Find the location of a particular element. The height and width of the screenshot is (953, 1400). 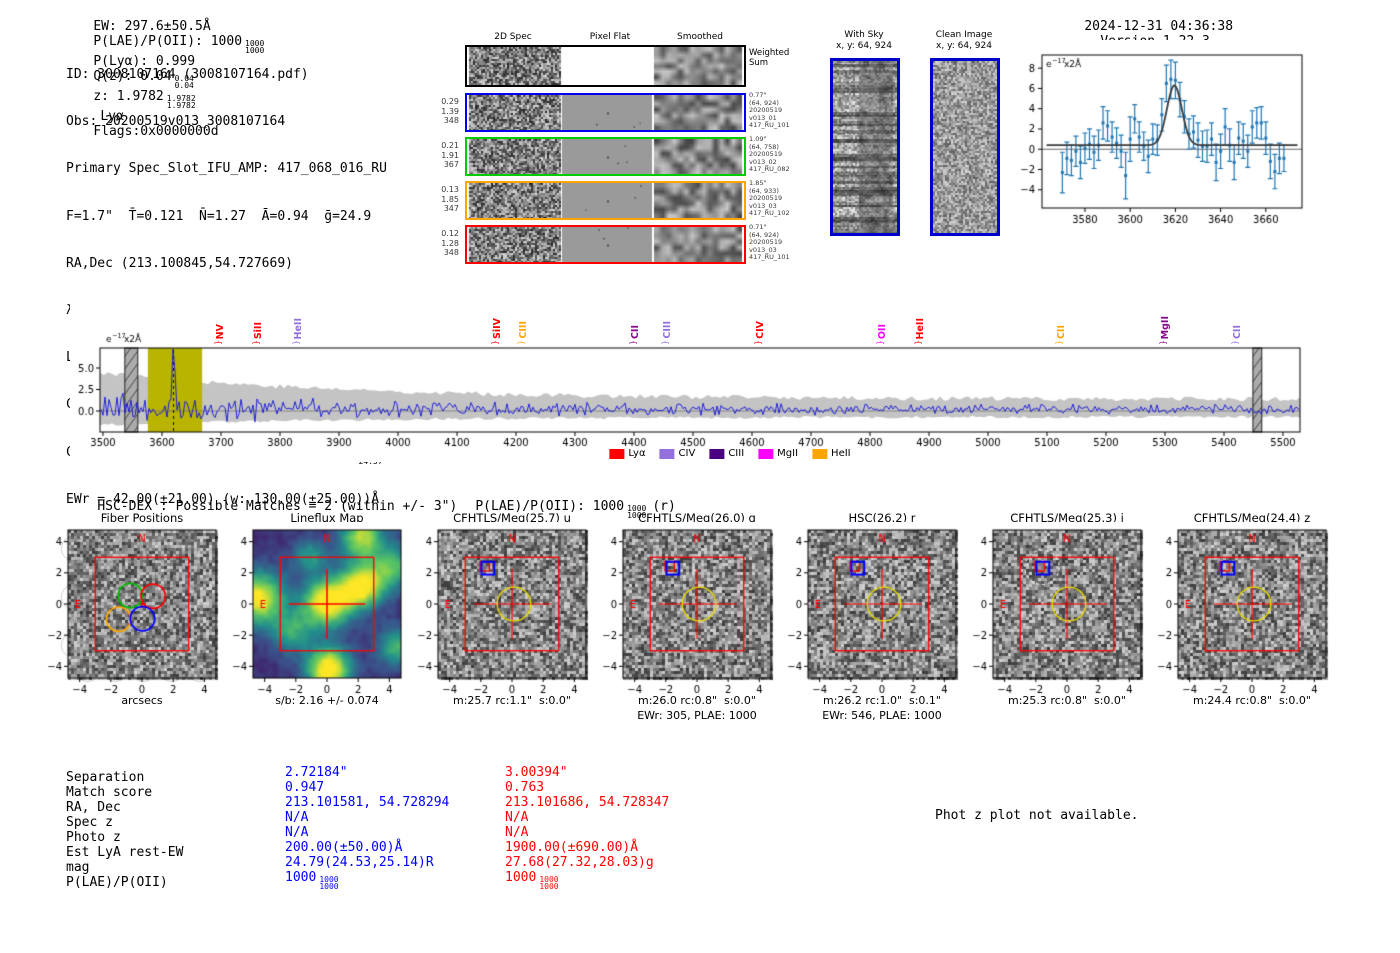

match1-value: N/A is located at coordinates (297, 832).